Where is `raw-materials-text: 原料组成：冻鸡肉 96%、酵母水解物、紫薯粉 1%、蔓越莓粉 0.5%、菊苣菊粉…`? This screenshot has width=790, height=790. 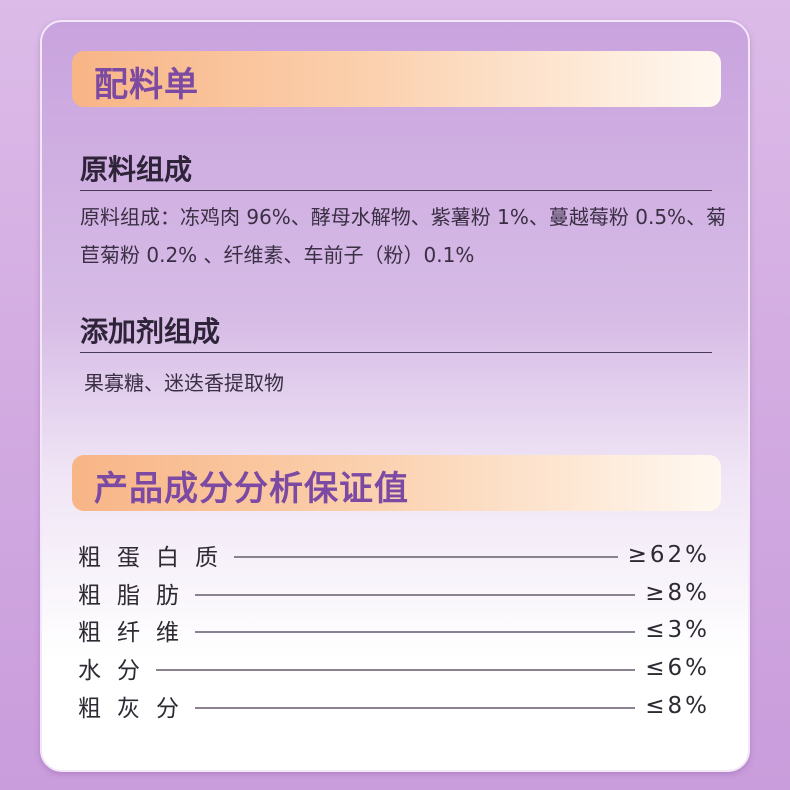 raw-materials-text: 原料组成：冻鸡肉 96%、酵母水解物、紫薯粉 1%、蔓越莓粉 0.5%、菊苣菊粉… is located at coordinates (403, 236).